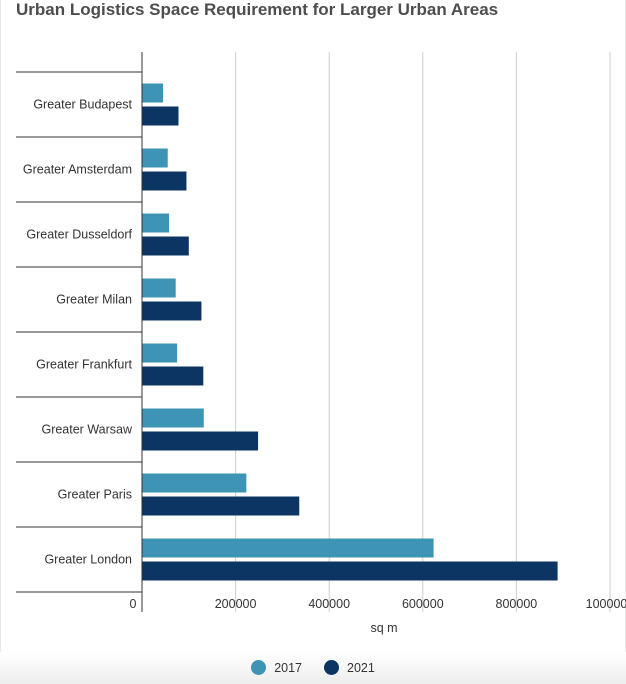 Image resolution: width=626 pixels, height=684 pixels. Describe the element at coordinates (155, 158) in the screenshot. I see `bar-2017-greater-amsterdam` at that location.